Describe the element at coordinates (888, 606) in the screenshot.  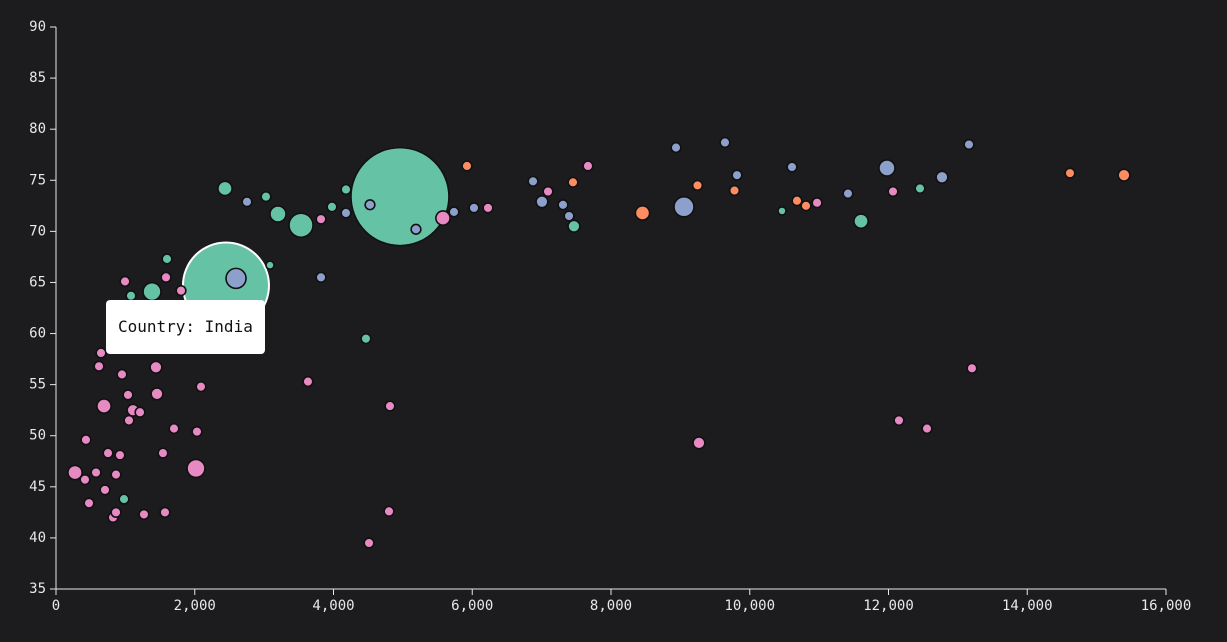
I see `x-tick-label: 12,000` at that location.